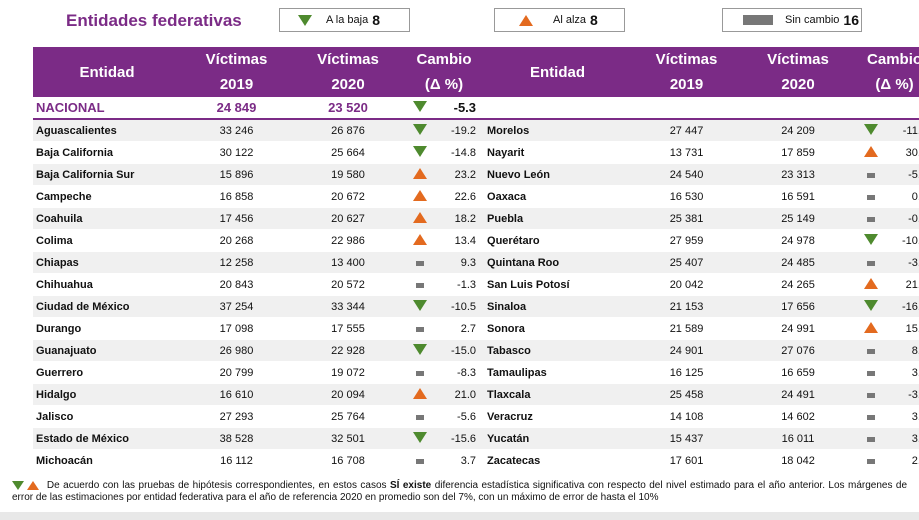  What do you see at coordinates (687, 460) in the screenshot?
I see `right-victims-2019: 17 601` at bounding box center [687, 460].